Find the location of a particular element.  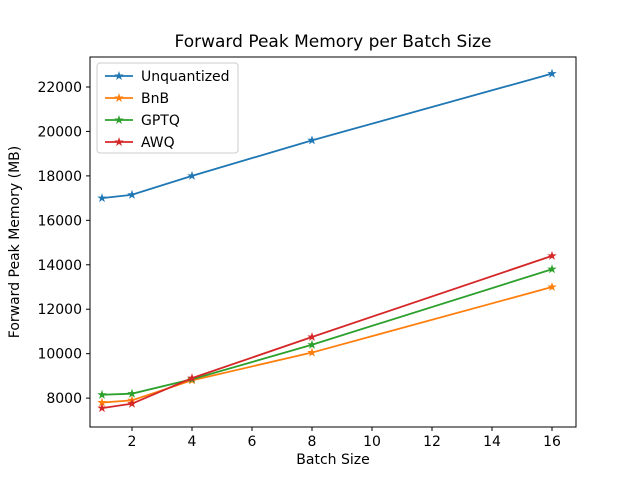

x-tick-label: 10 is located at coordinates (372, 442).